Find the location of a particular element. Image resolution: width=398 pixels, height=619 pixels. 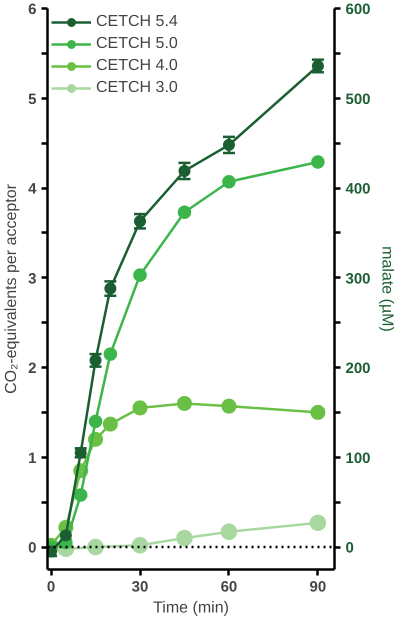

y-tick-label: 3 is located at coordinates (32, 279).